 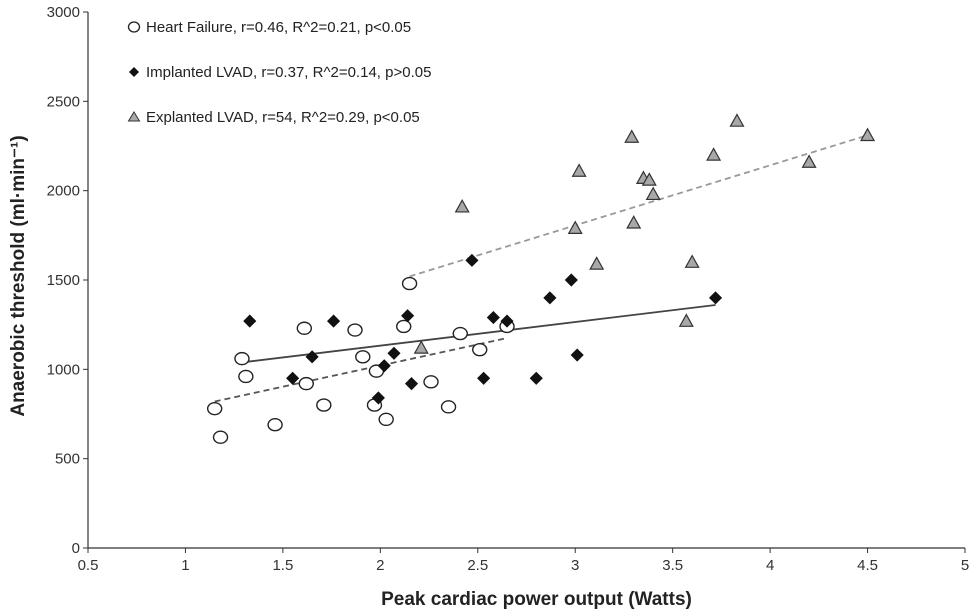 I want to click on legend-marker-circle, so click(x=134, y=27).